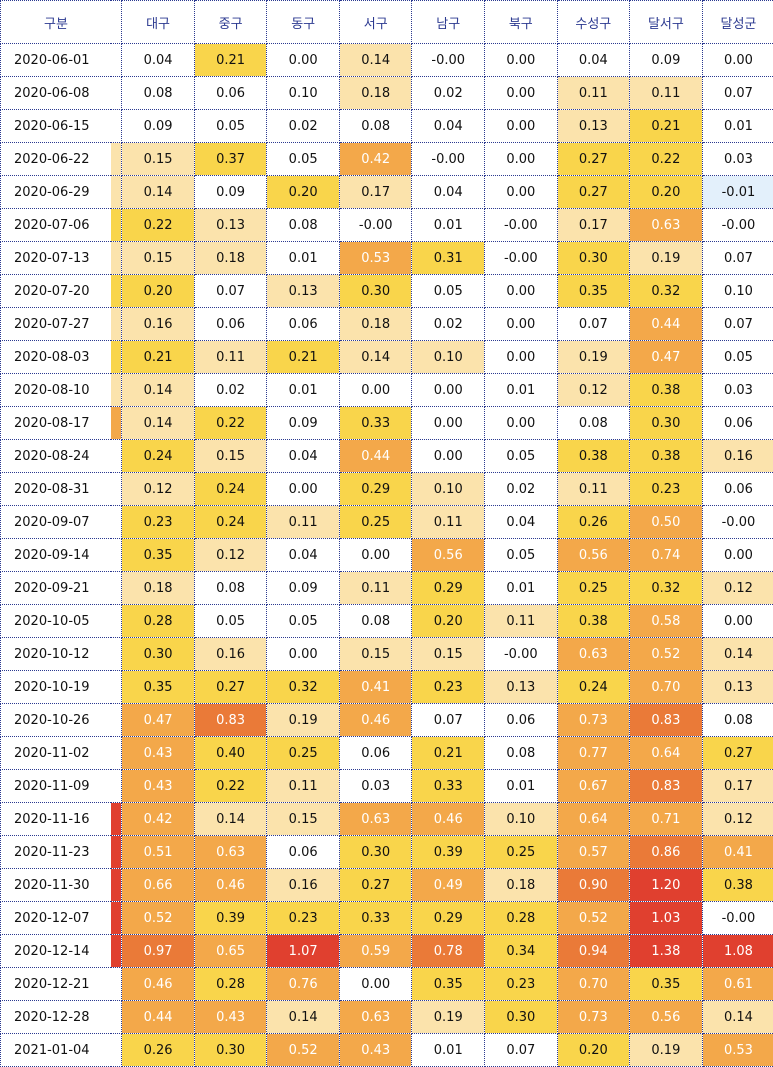 This screenshot has height=1067, width=773. I want to click on cell-dalseong-gun: -0.00, so click(737, 522).